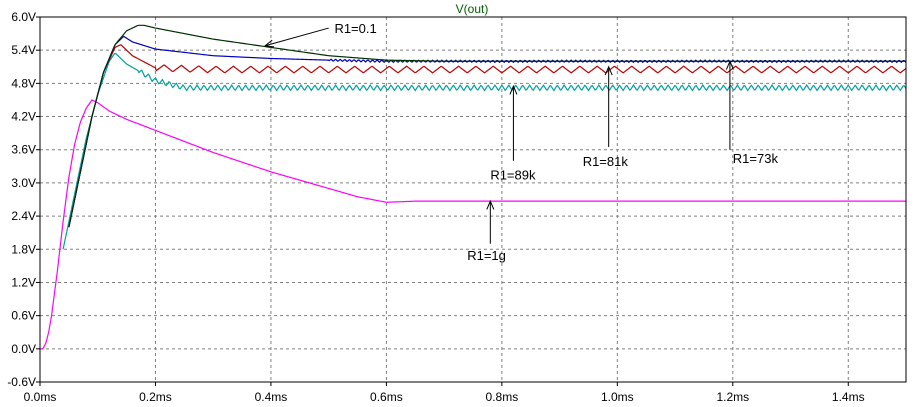 The height and width of the screenshot is (407, 924). What do you see at coordinates (513, 133) in the screenshot?
I see `annotation-1: R1=89k` at bounding box center [513, 133].